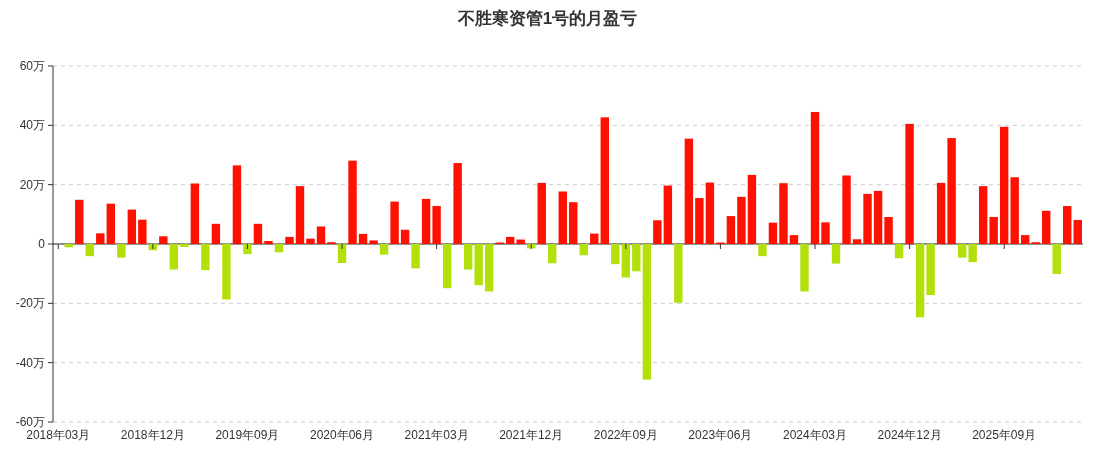 This screenshot has width=1095, height=455. Describe the element at coordinates (42, 244) in the screenshot. I see `y-tick-label: 0` at that location.